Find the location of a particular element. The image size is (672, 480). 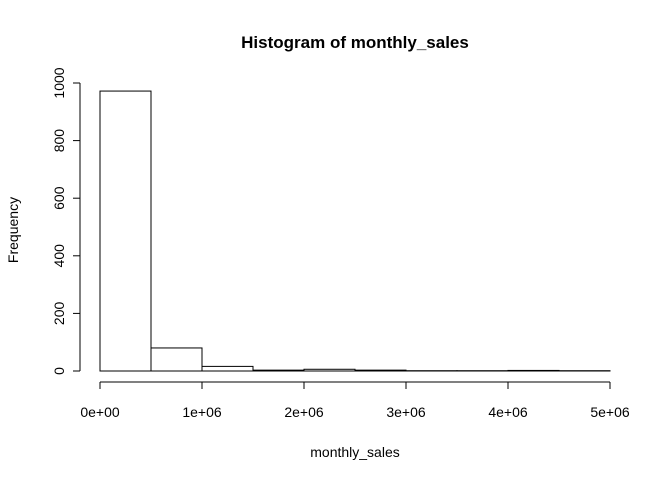

x-tick-label-1: 1e+06 is located at coordinates (202, 412).